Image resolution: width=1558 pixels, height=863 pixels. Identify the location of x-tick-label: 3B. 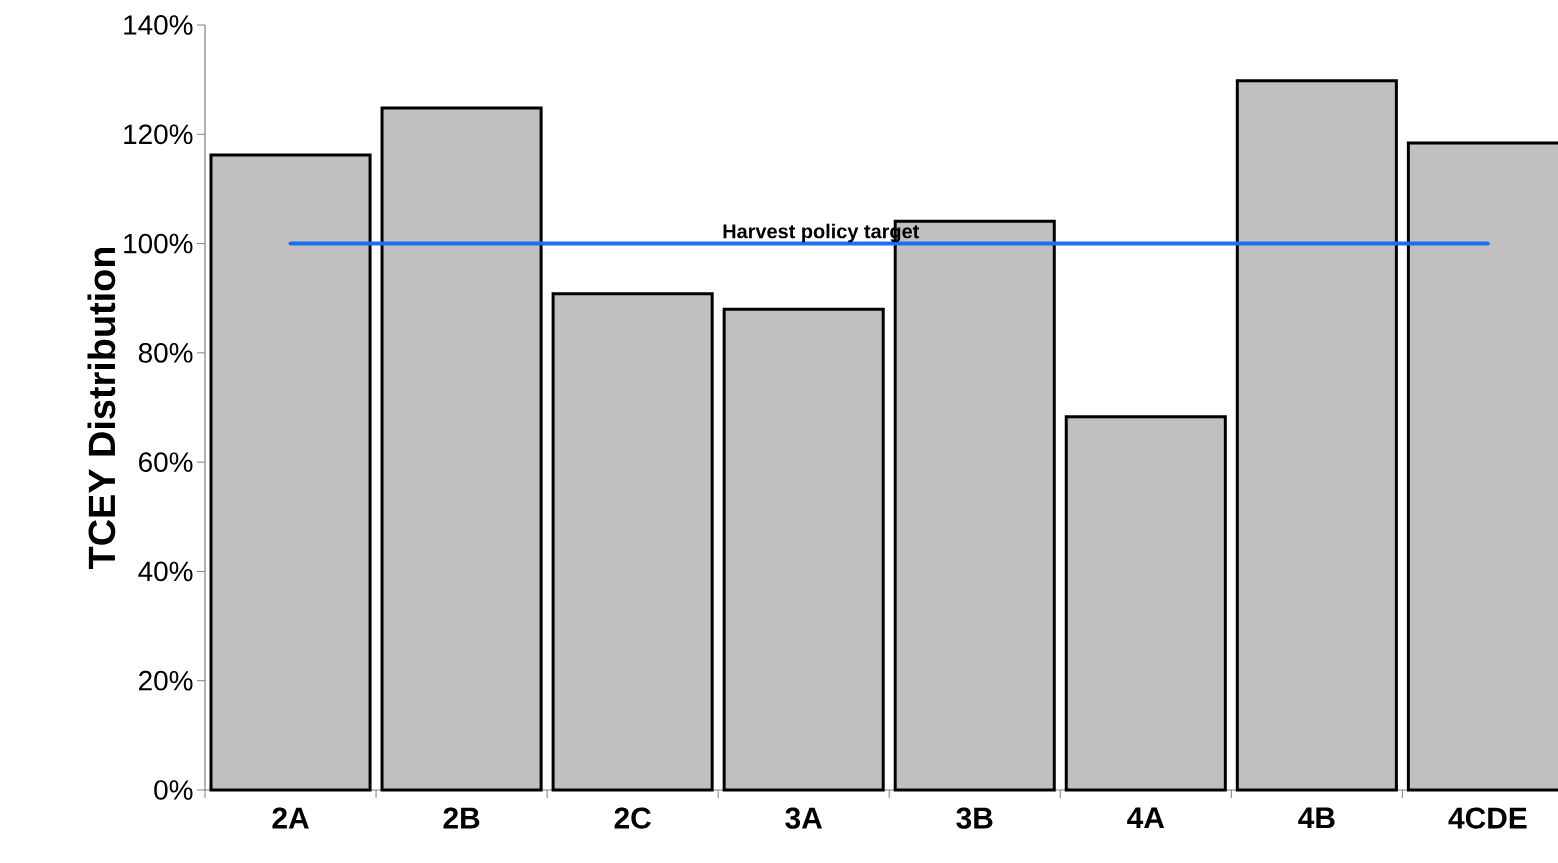
(974, 818).